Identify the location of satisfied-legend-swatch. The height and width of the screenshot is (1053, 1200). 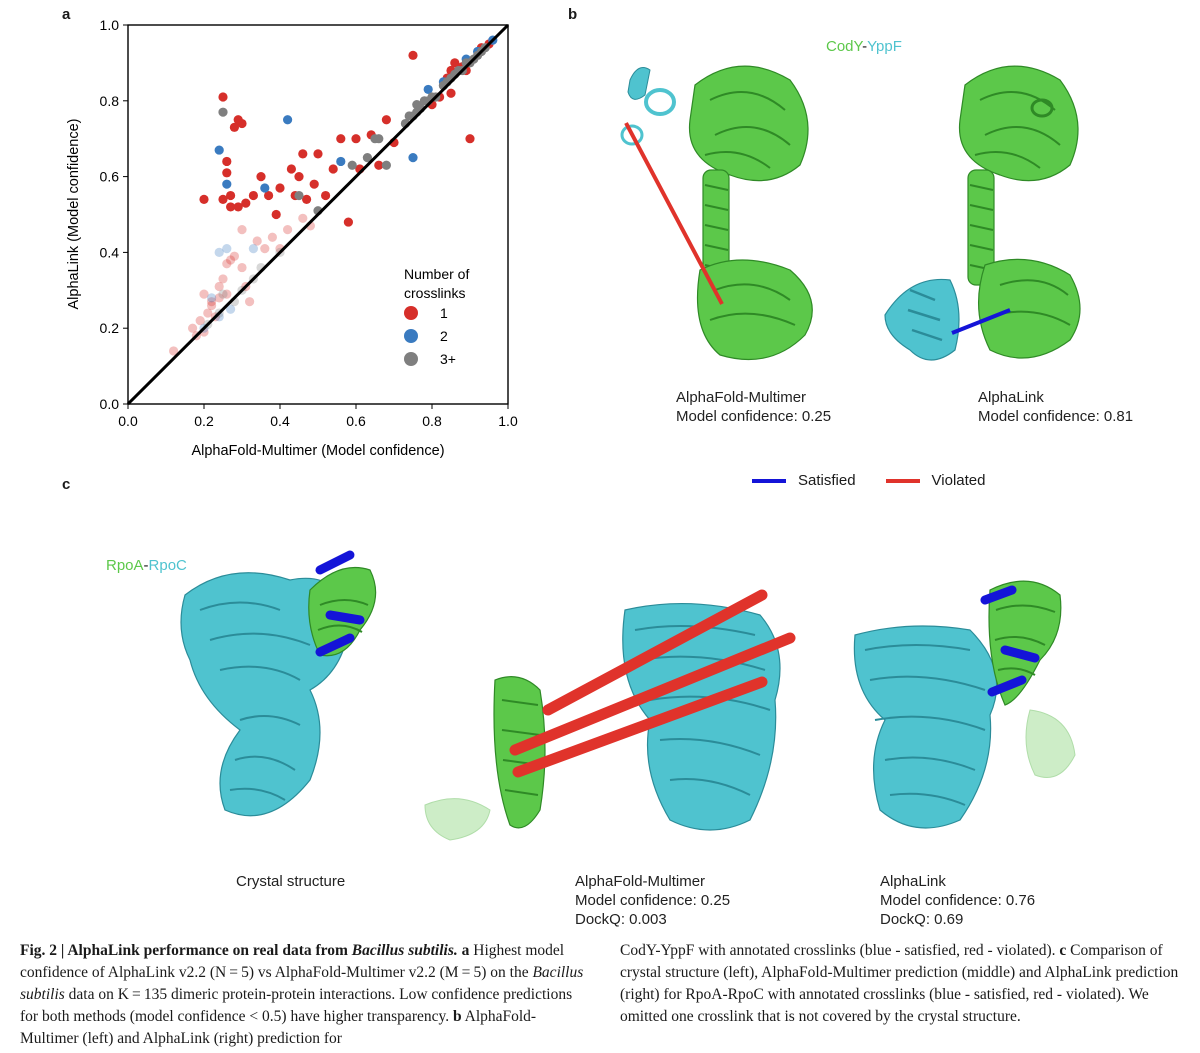
(769, 480).